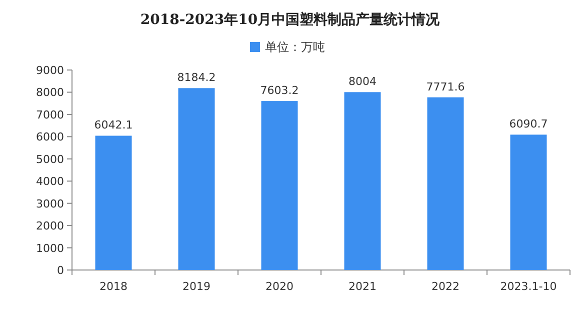 The image size is (585, 327). Describe the element at coordinates (50, 226) in the screenshot. I see `y-tick-label: 2000` at that location.